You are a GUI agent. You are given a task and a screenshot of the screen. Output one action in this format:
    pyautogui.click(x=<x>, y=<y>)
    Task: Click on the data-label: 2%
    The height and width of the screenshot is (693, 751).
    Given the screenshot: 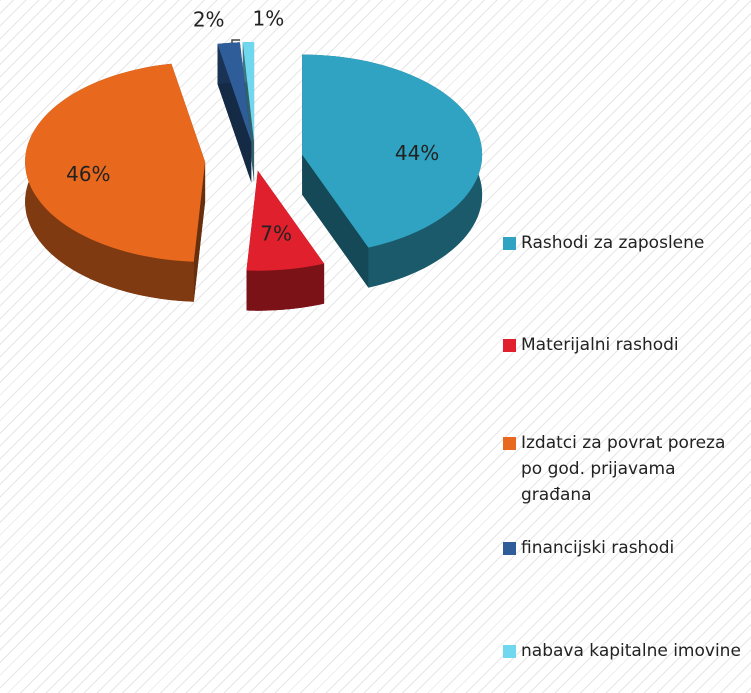 What is the action you would take?
    pyautogui.click(x=209, y=19)
    